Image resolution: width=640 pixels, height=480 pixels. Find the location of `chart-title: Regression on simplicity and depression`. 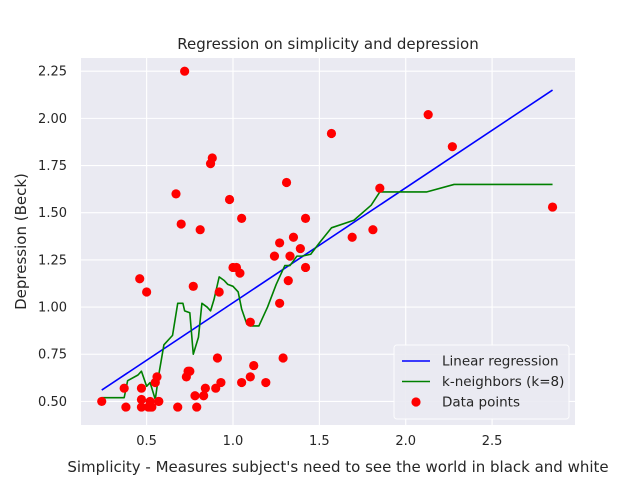

chart-title: Regression on simplicity and depression is located at coordinates (327, 44).